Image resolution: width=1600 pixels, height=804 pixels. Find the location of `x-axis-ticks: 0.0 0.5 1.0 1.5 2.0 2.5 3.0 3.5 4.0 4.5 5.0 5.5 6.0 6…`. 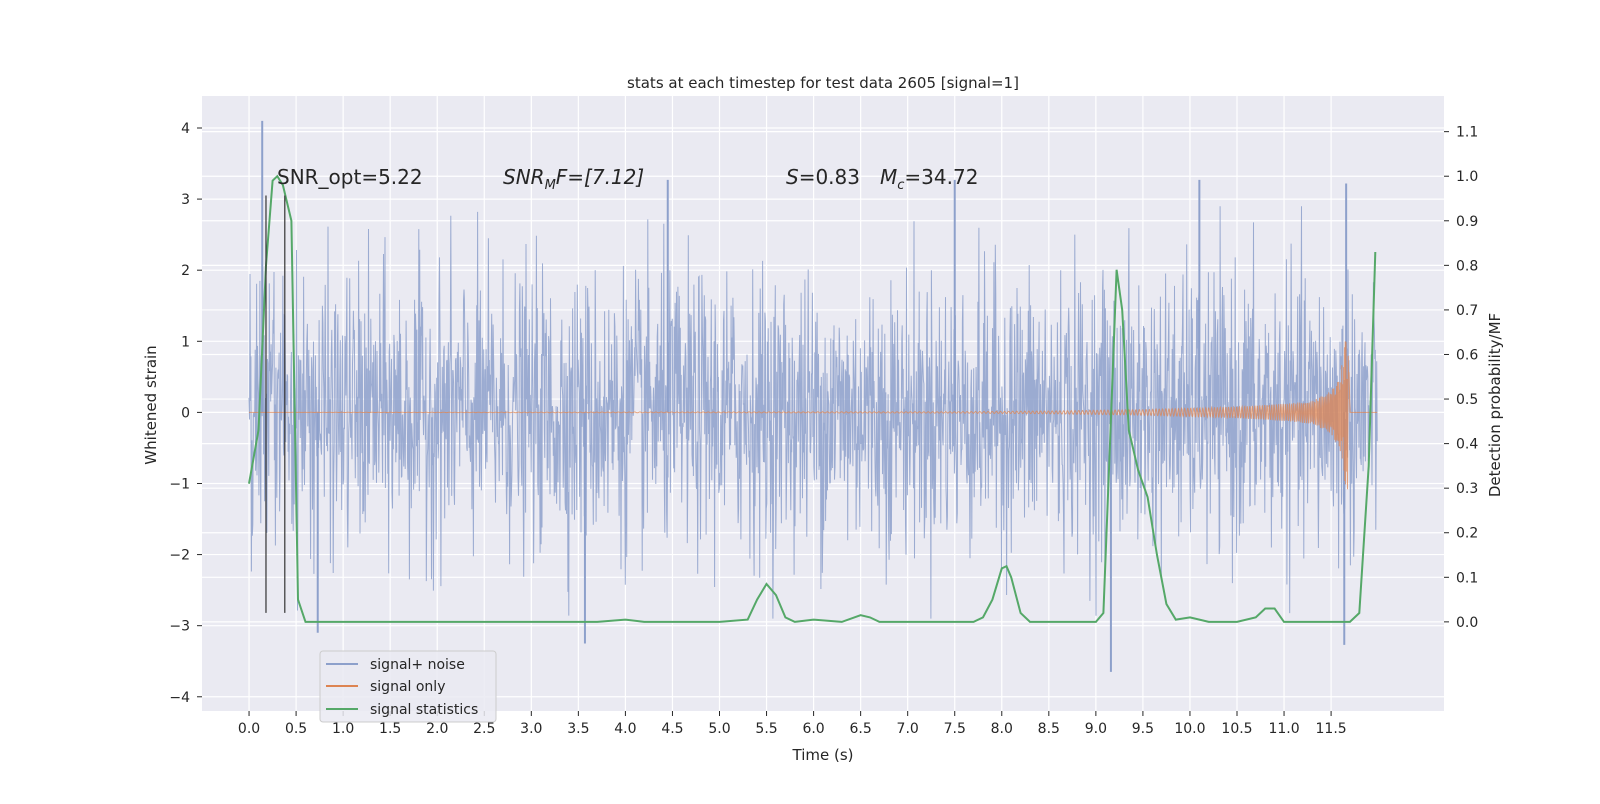

x-axis-ticks: 0.0 0.5 1.0 1.5 2.0 2.5 3.0 3.5 4.0 4.5 5.0 5.5 6.0 6… is located at coordinates (792, 724).